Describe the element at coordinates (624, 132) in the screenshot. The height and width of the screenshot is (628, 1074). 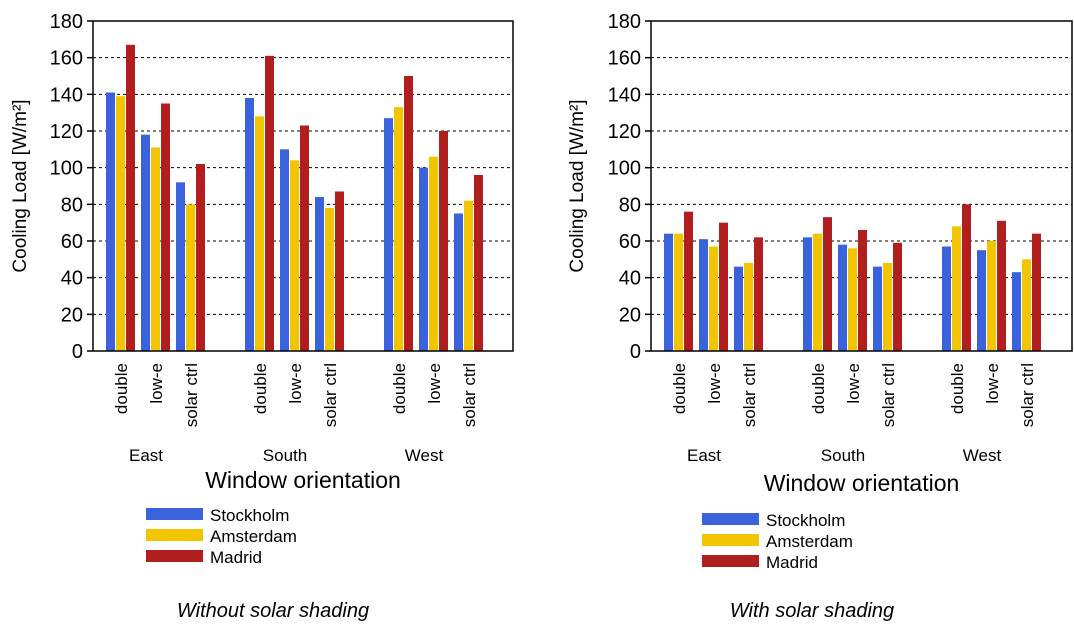
I see `y-tick-label: 120` at that location.